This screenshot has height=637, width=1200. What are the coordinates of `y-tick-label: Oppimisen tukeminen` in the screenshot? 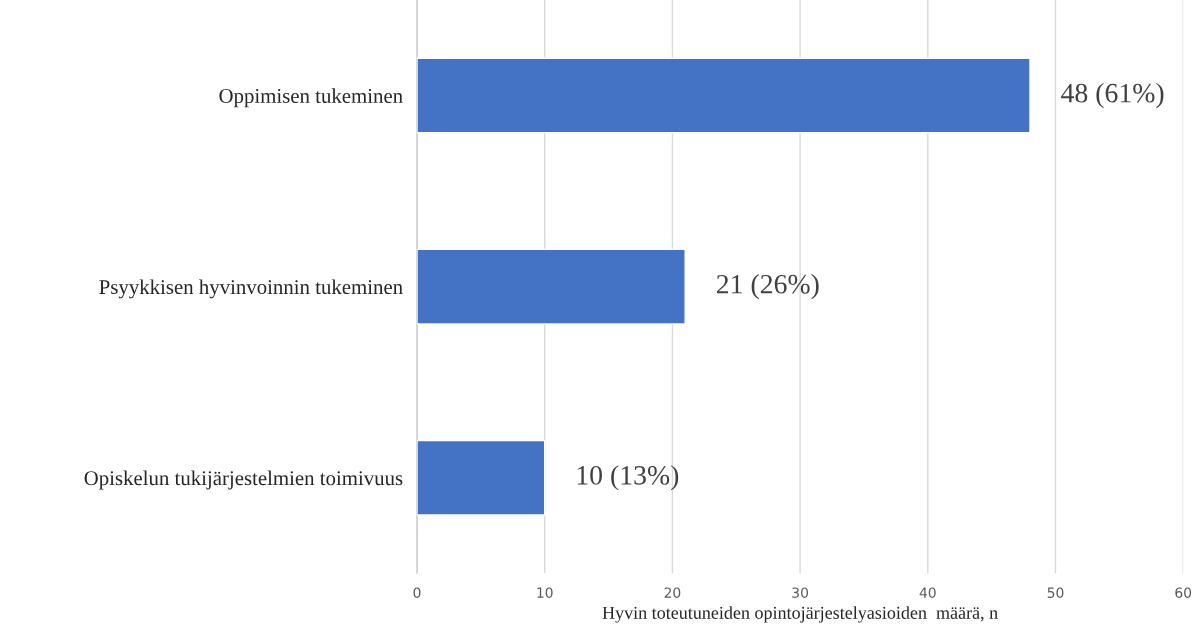 It's located at (311, 98).